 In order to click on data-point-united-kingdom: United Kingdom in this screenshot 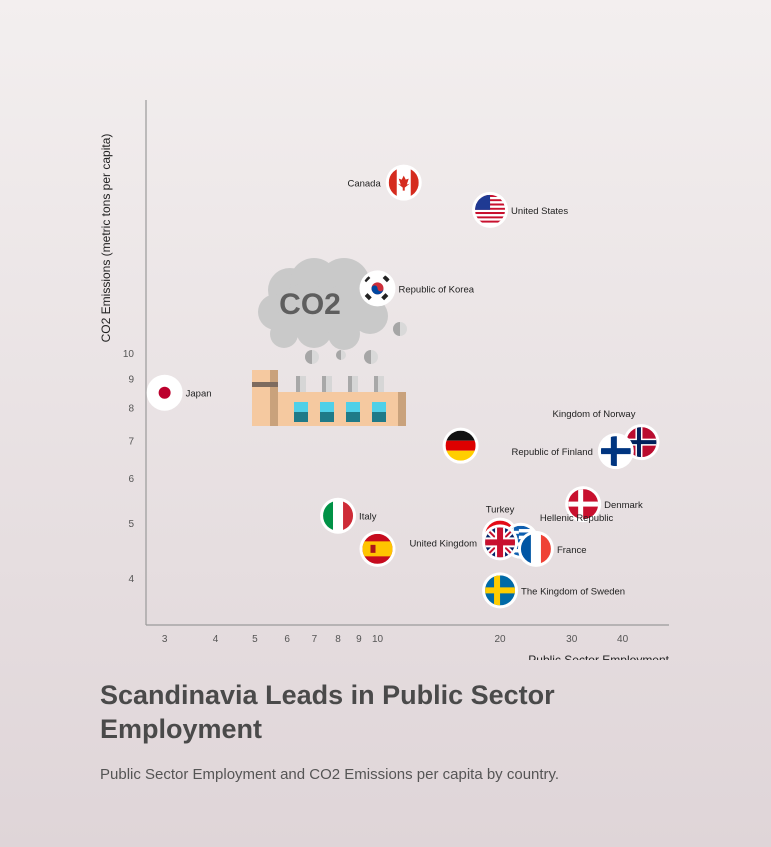, I will do `click(464, 542)`.